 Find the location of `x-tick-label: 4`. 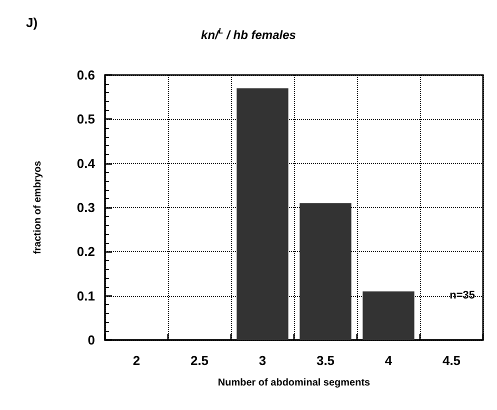

x-tick-label: 4 is located at coordinates (388, 360).